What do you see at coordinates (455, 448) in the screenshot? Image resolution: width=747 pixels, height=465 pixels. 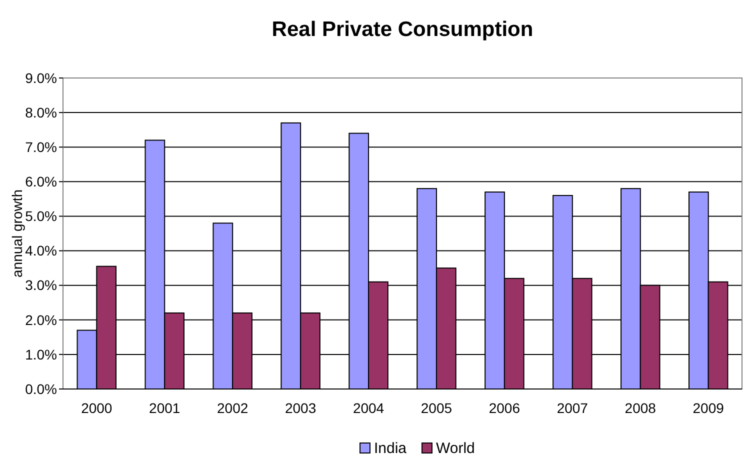 I see `legend-label: World` at bounding box center [455, 448].